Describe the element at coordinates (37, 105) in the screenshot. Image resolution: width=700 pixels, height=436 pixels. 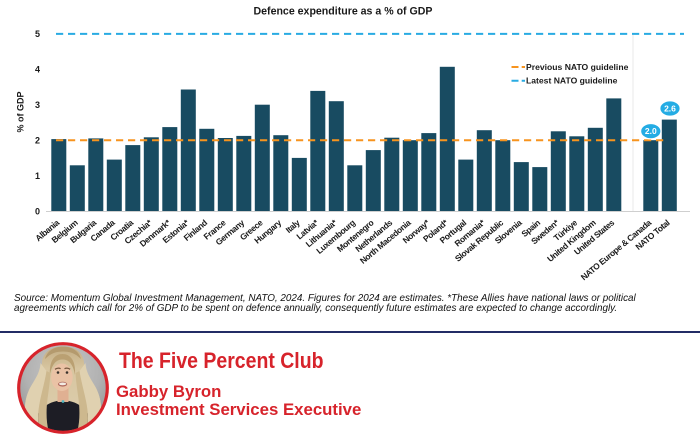
I see `svg-text: 3` at that location.